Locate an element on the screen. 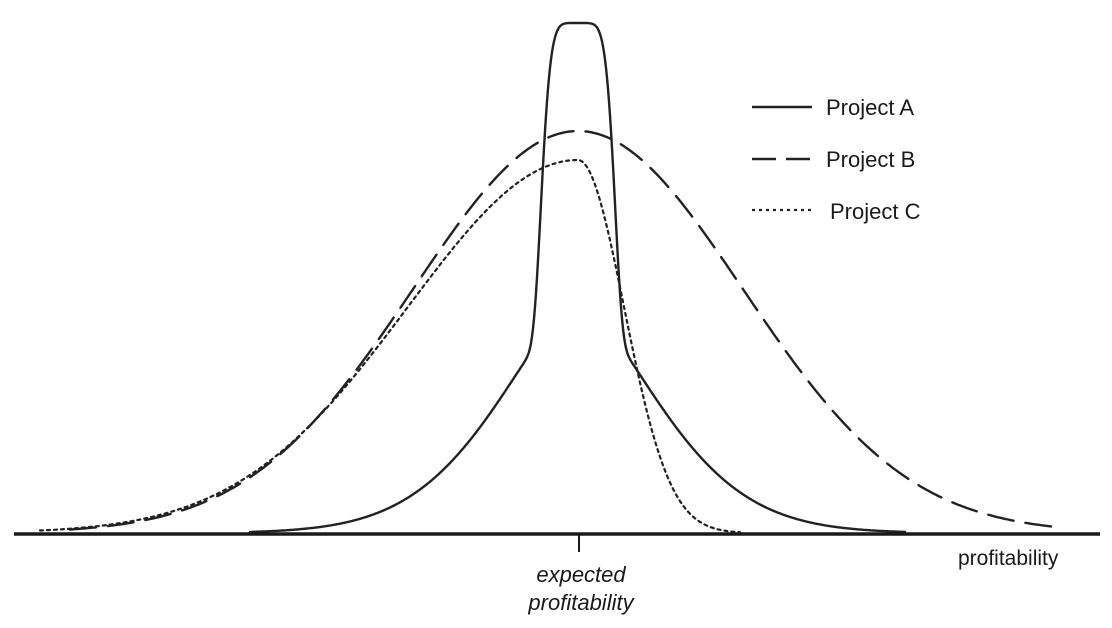 This screenshot has width=1112, height=628. legend-label-project-c: Project C is located at coordinates (875, 211).